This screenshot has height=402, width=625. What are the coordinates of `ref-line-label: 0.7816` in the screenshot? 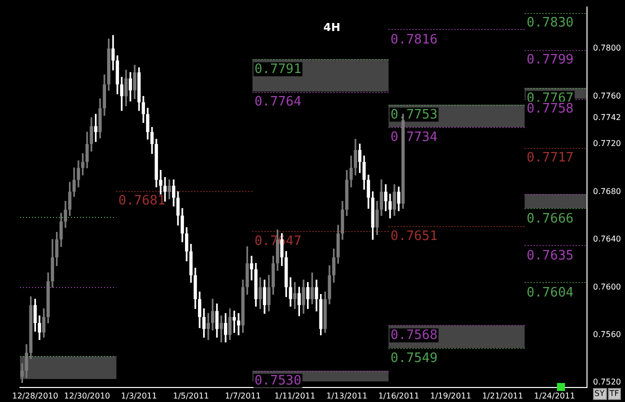 It's located at (414, 40).